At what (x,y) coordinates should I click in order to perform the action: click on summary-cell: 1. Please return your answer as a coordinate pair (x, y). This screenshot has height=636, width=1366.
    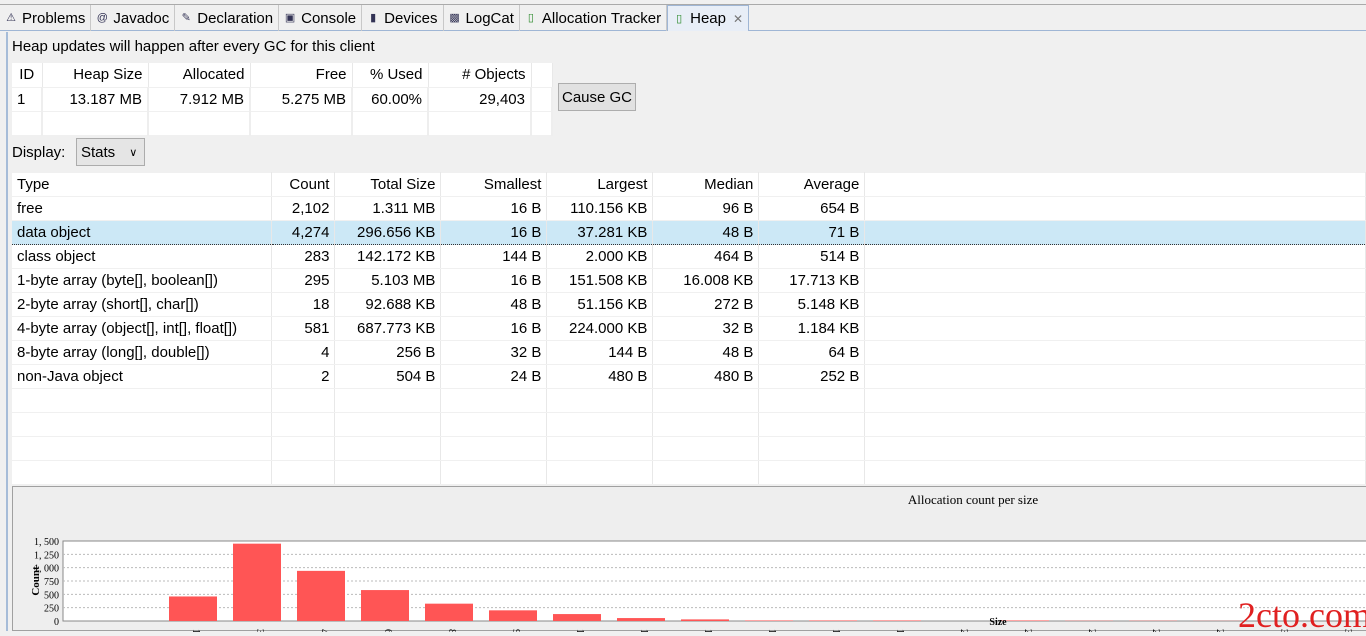
    Looking at the image, I should click on (27, 99).